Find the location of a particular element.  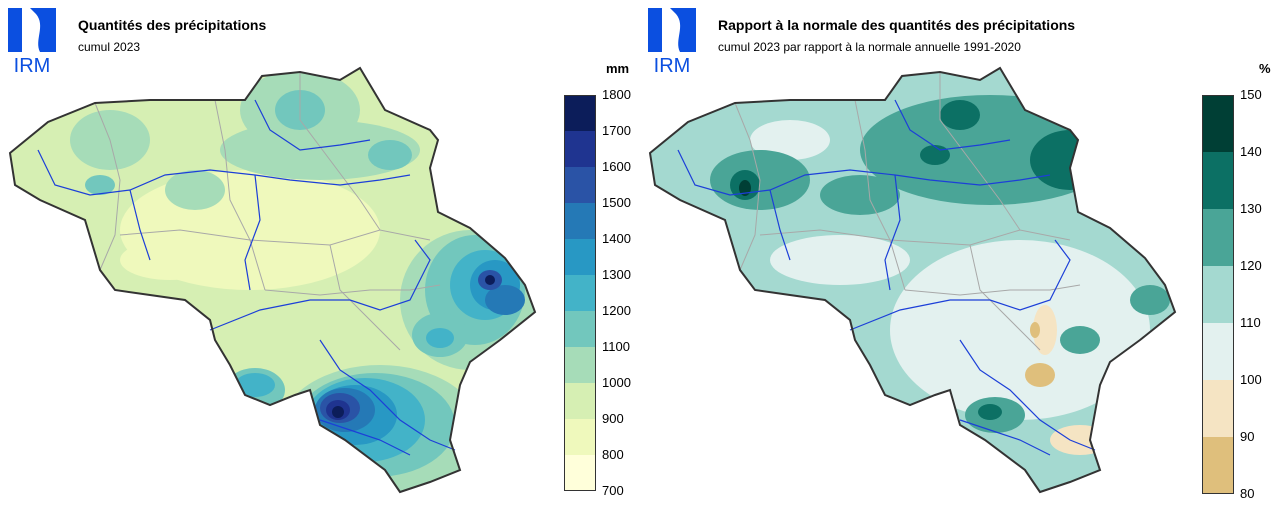

legend-tick-label: 1200 is located at coordinates (616, 310).